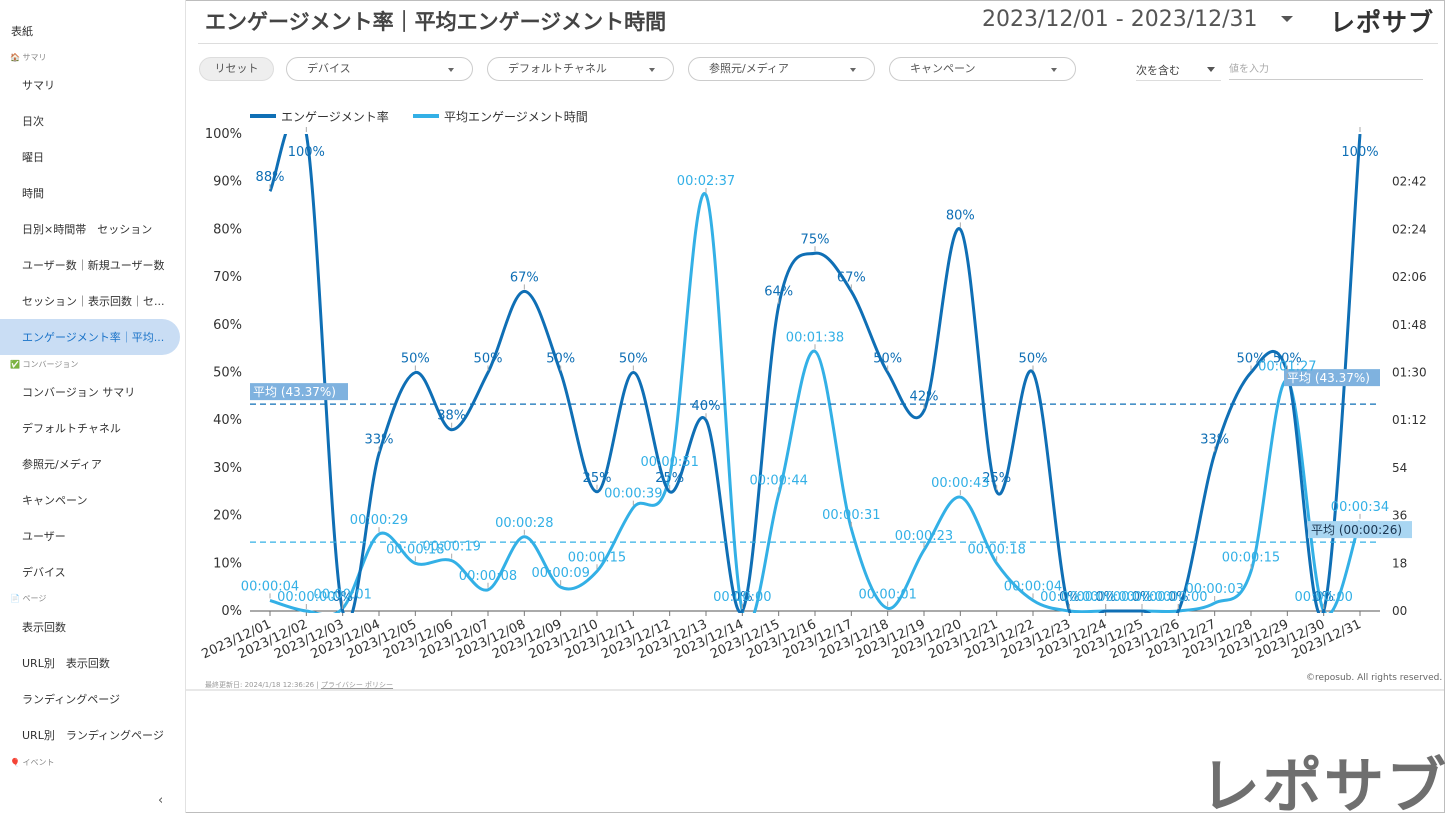 This screenshot has width=1445, height=825. Describe the element at coordinates (781, 69) in the screenshot. I see `source-medium-filter-dropdown: 参照元/メディア` at that location.